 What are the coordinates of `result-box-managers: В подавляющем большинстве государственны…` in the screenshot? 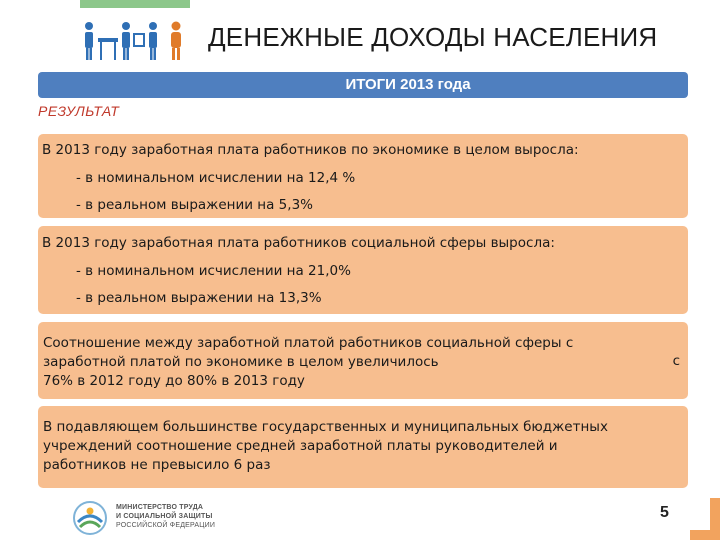 It's located at (363, 447).